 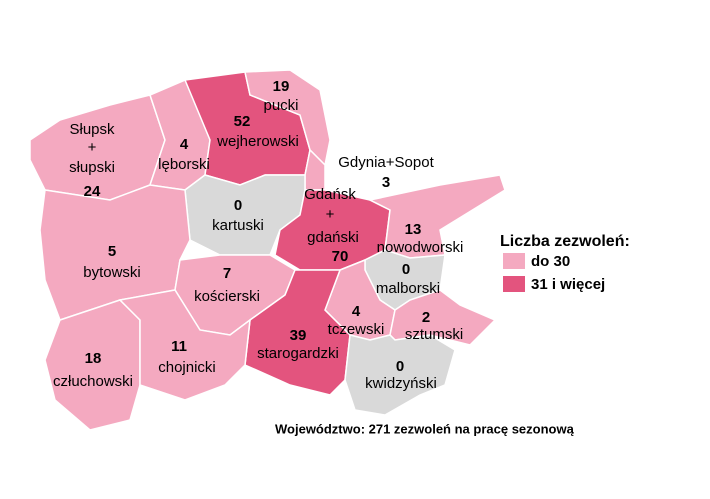 I want to click on region-value: 7, so click(x=227, y=273).